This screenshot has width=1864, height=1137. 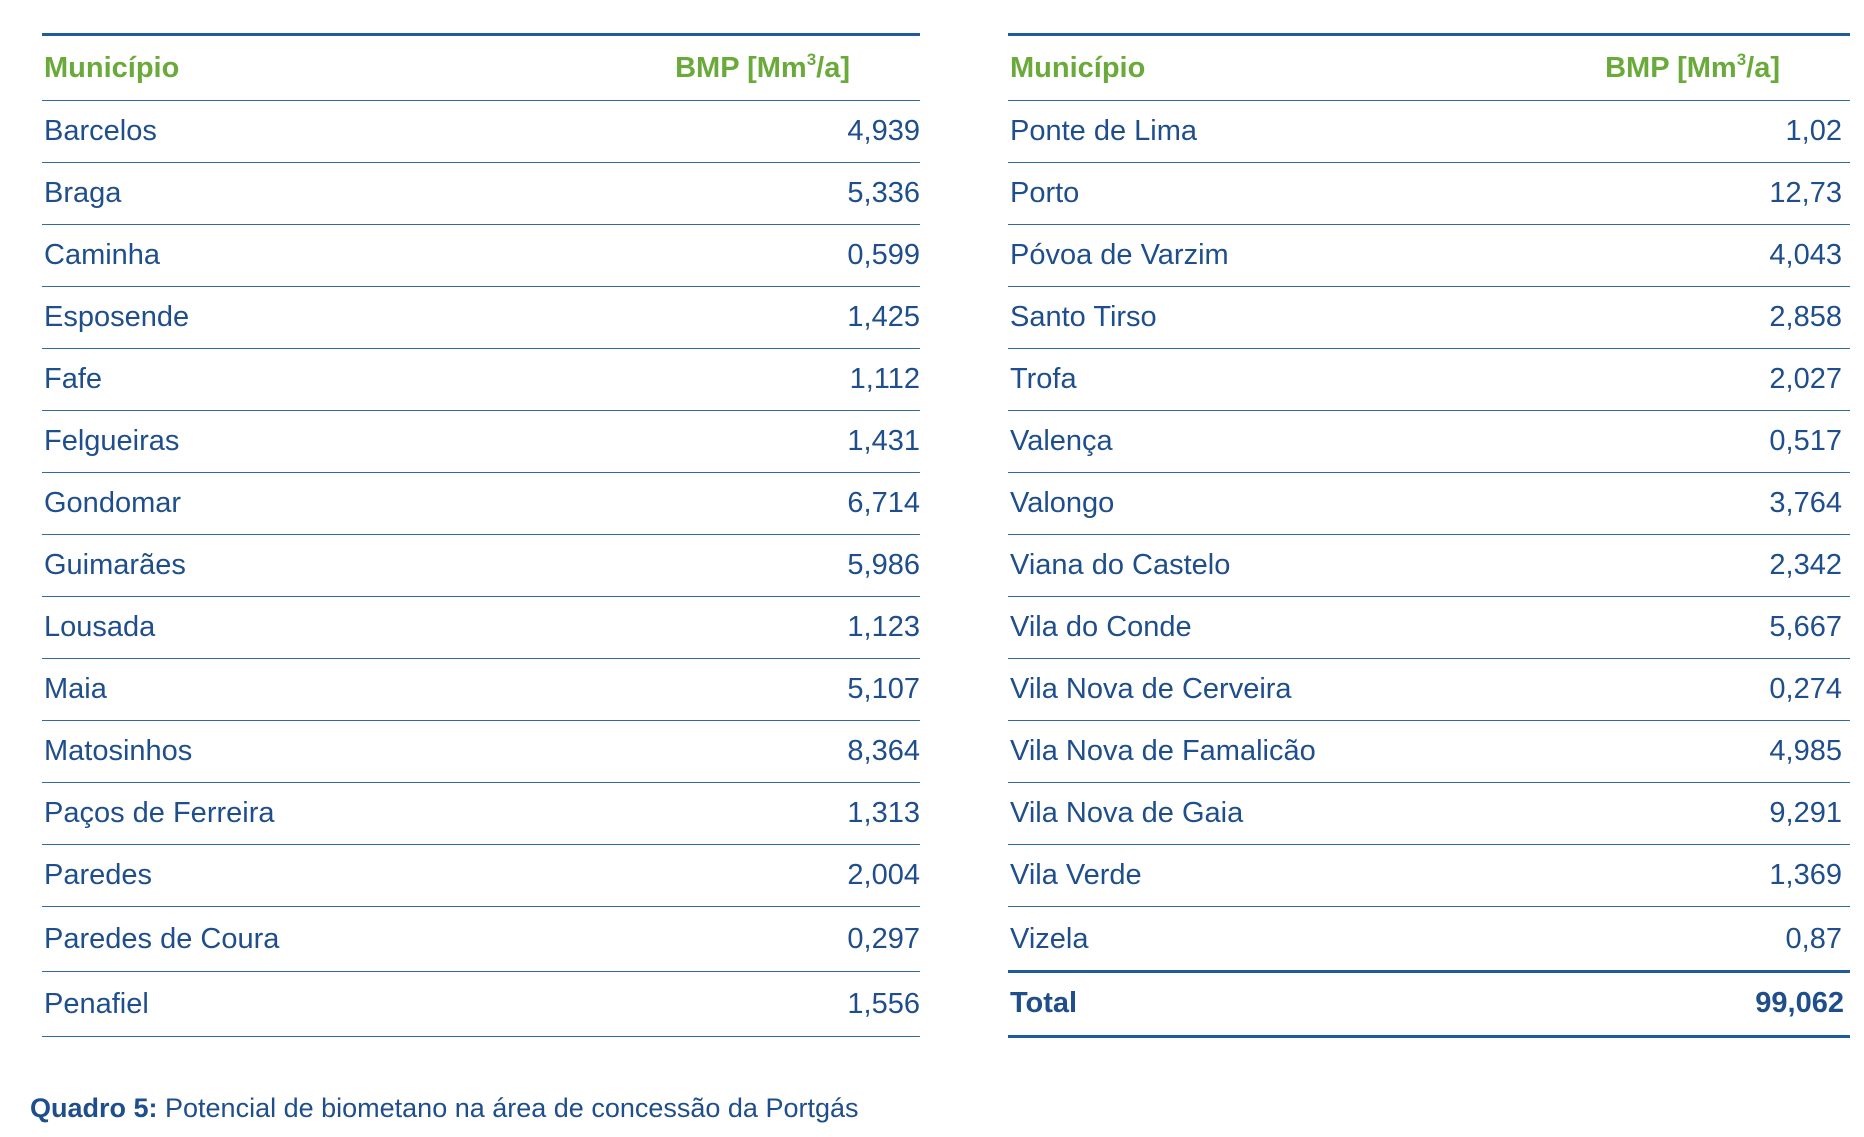 What do you see at coordinates (1076, 875) in the screenshot?
I see `municipio-name: Vila Verde` at bounding box center [1076, 875].